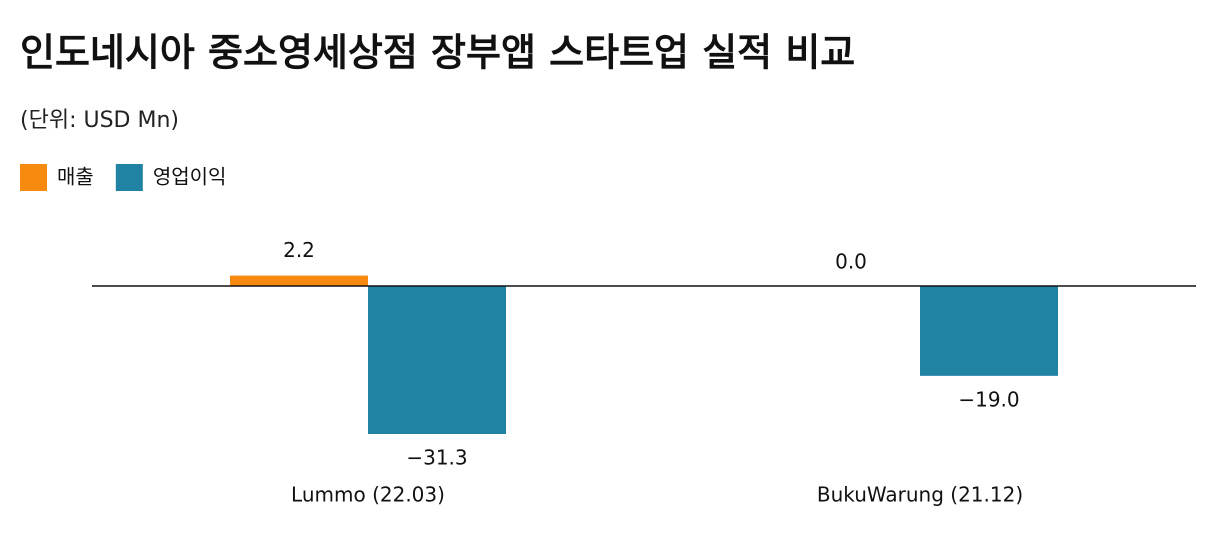 The width and height of the screenshot is (1216, 547). I want to click on value-label: −19.0, so click(988, 399).